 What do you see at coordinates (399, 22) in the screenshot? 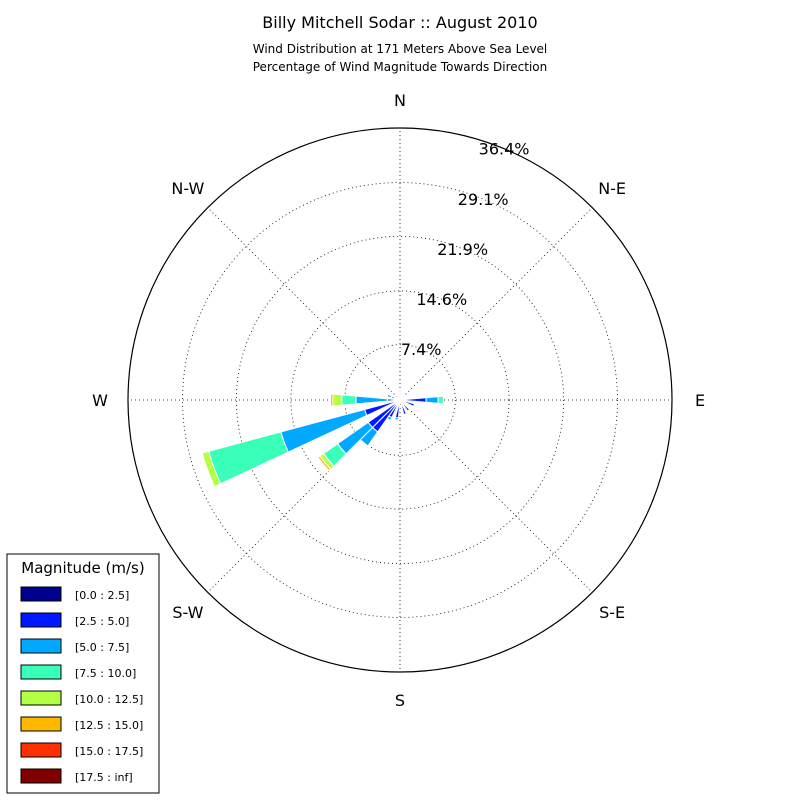
I see `chart-title: Billy Mitchell Sodar :: August 2010` at bounding box center [399, 22].